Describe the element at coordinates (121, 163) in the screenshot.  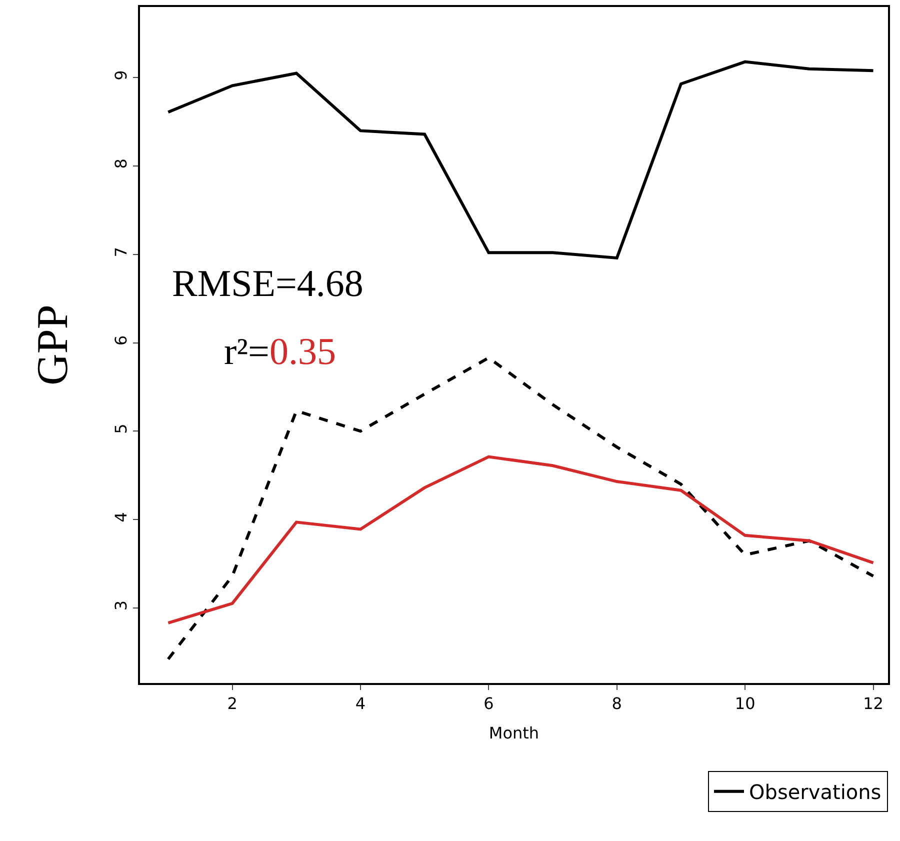
I see `y-tick-label: 8` at that location.